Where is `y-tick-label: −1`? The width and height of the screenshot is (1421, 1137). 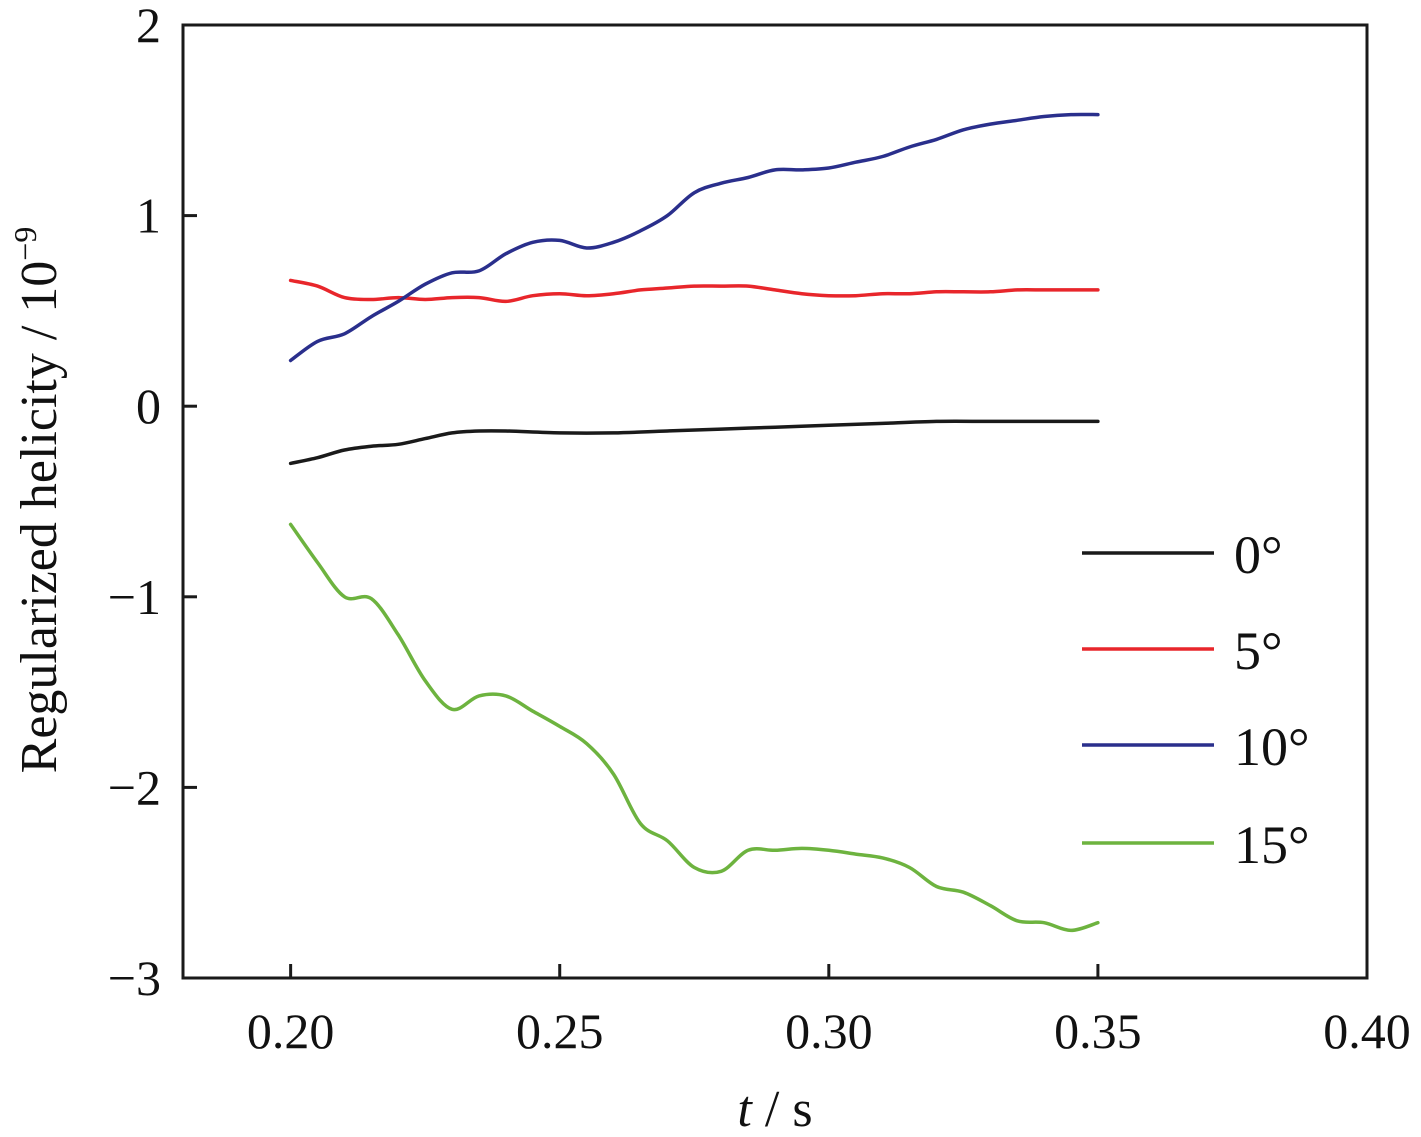 y-tick-label: −1 is located at coordinates (134, 597).